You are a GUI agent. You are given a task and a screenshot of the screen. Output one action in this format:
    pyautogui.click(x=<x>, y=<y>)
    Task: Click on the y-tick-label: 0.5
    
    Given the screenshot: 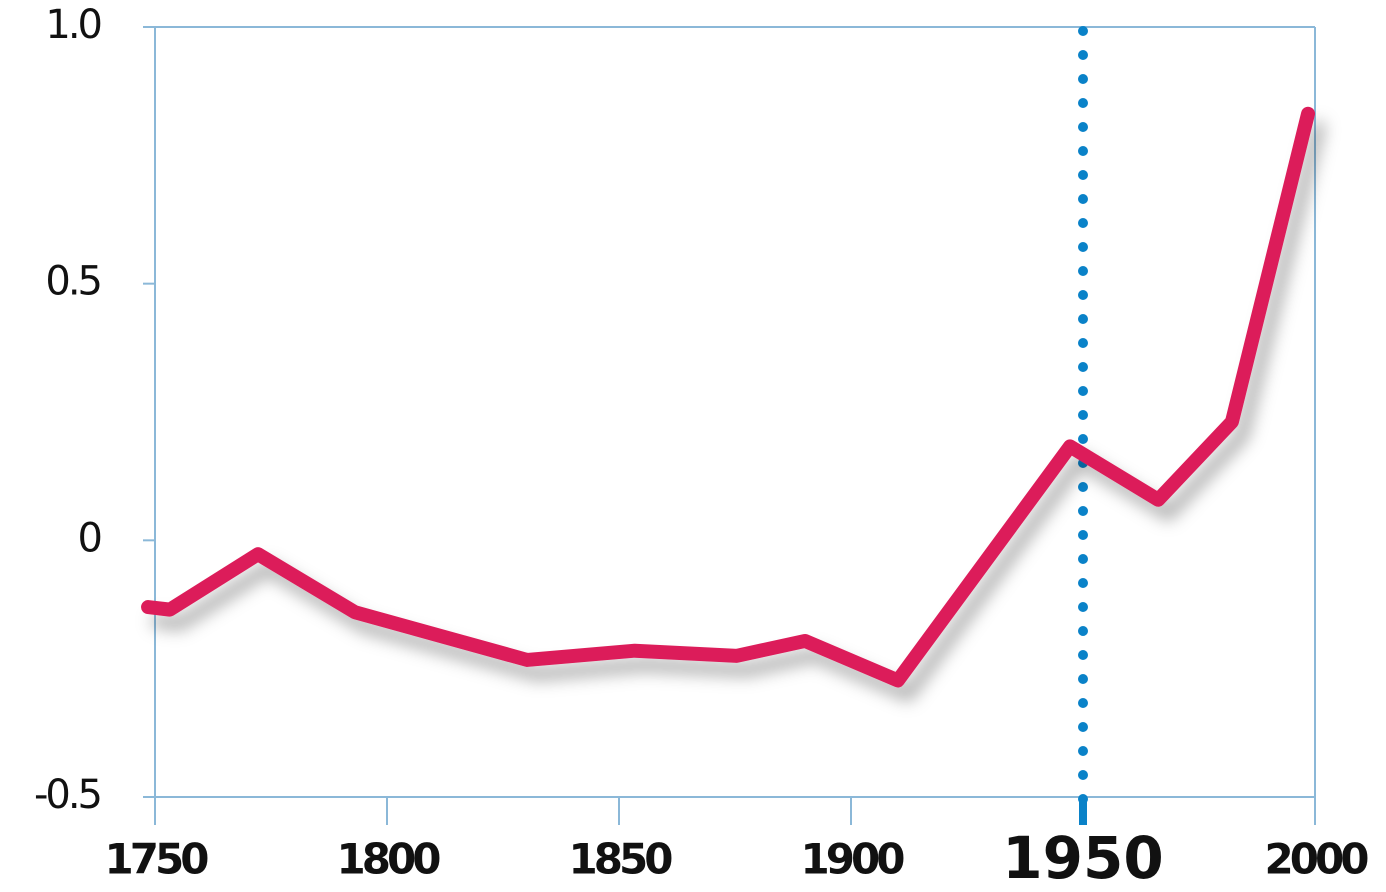 What is the action you would take?
    pyautogui.click(x=72, y=282)
    